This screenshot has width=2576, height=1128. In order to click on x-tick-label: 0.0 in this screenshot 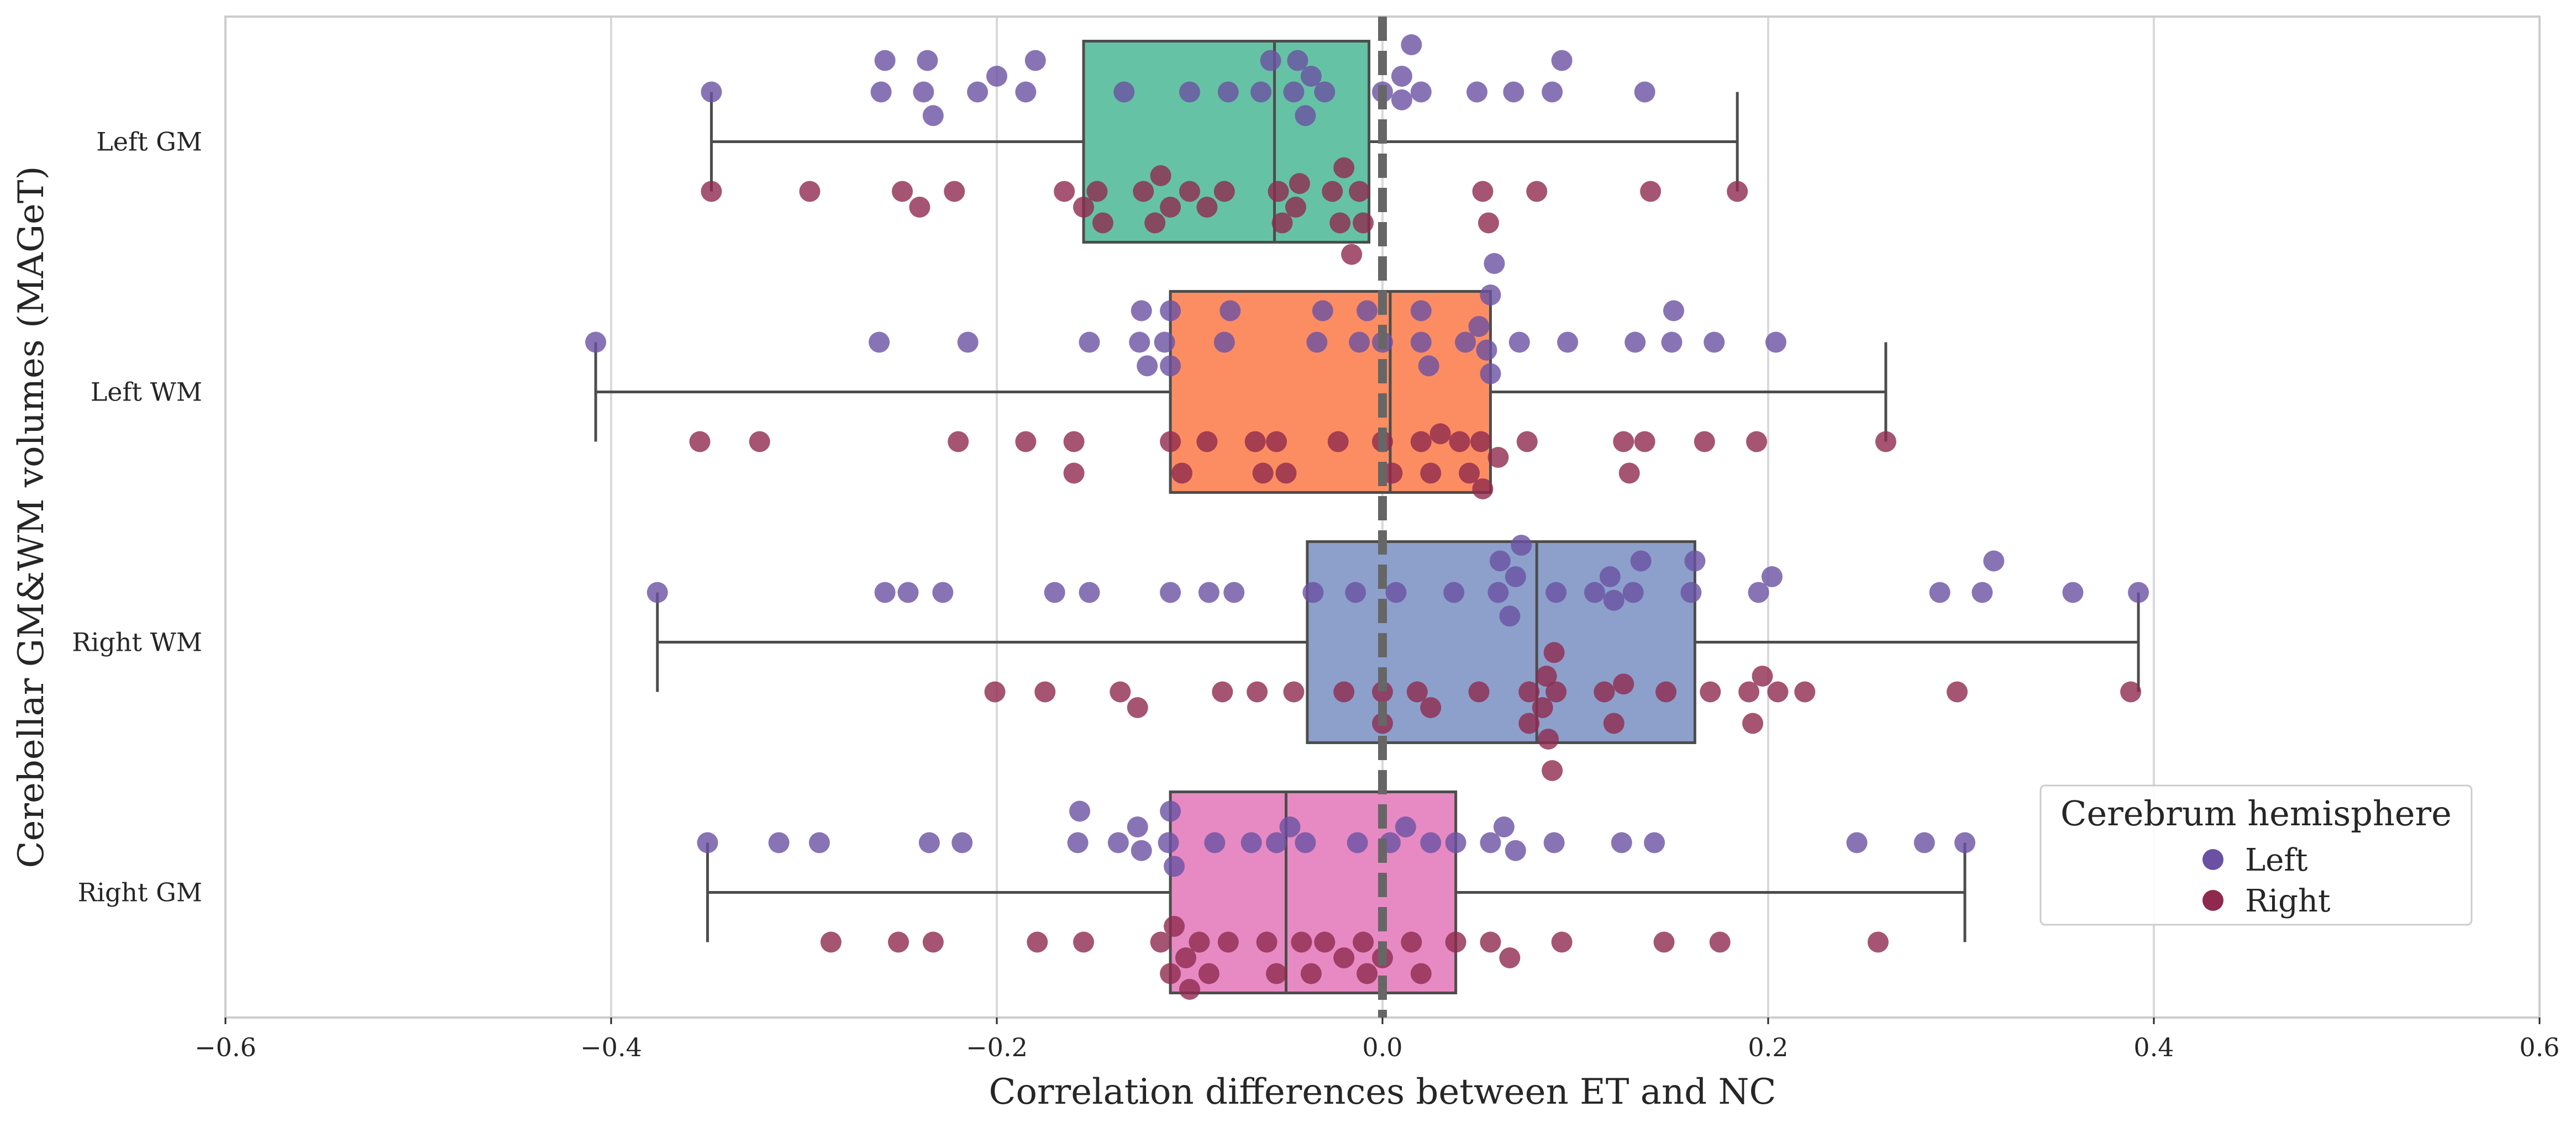, I will do `click(1382, 1047)`.